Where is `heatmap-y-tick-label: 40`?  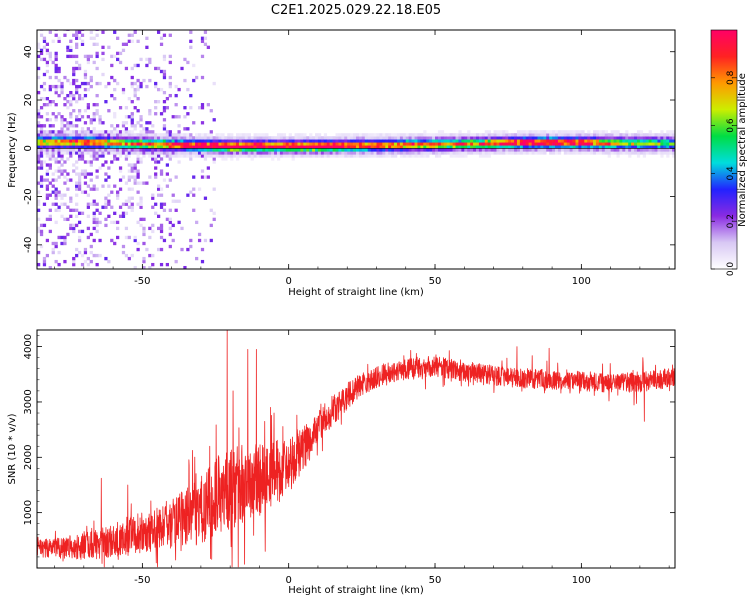
heatmap-y-tick-label: 40 is located at coordinates (28, 51).